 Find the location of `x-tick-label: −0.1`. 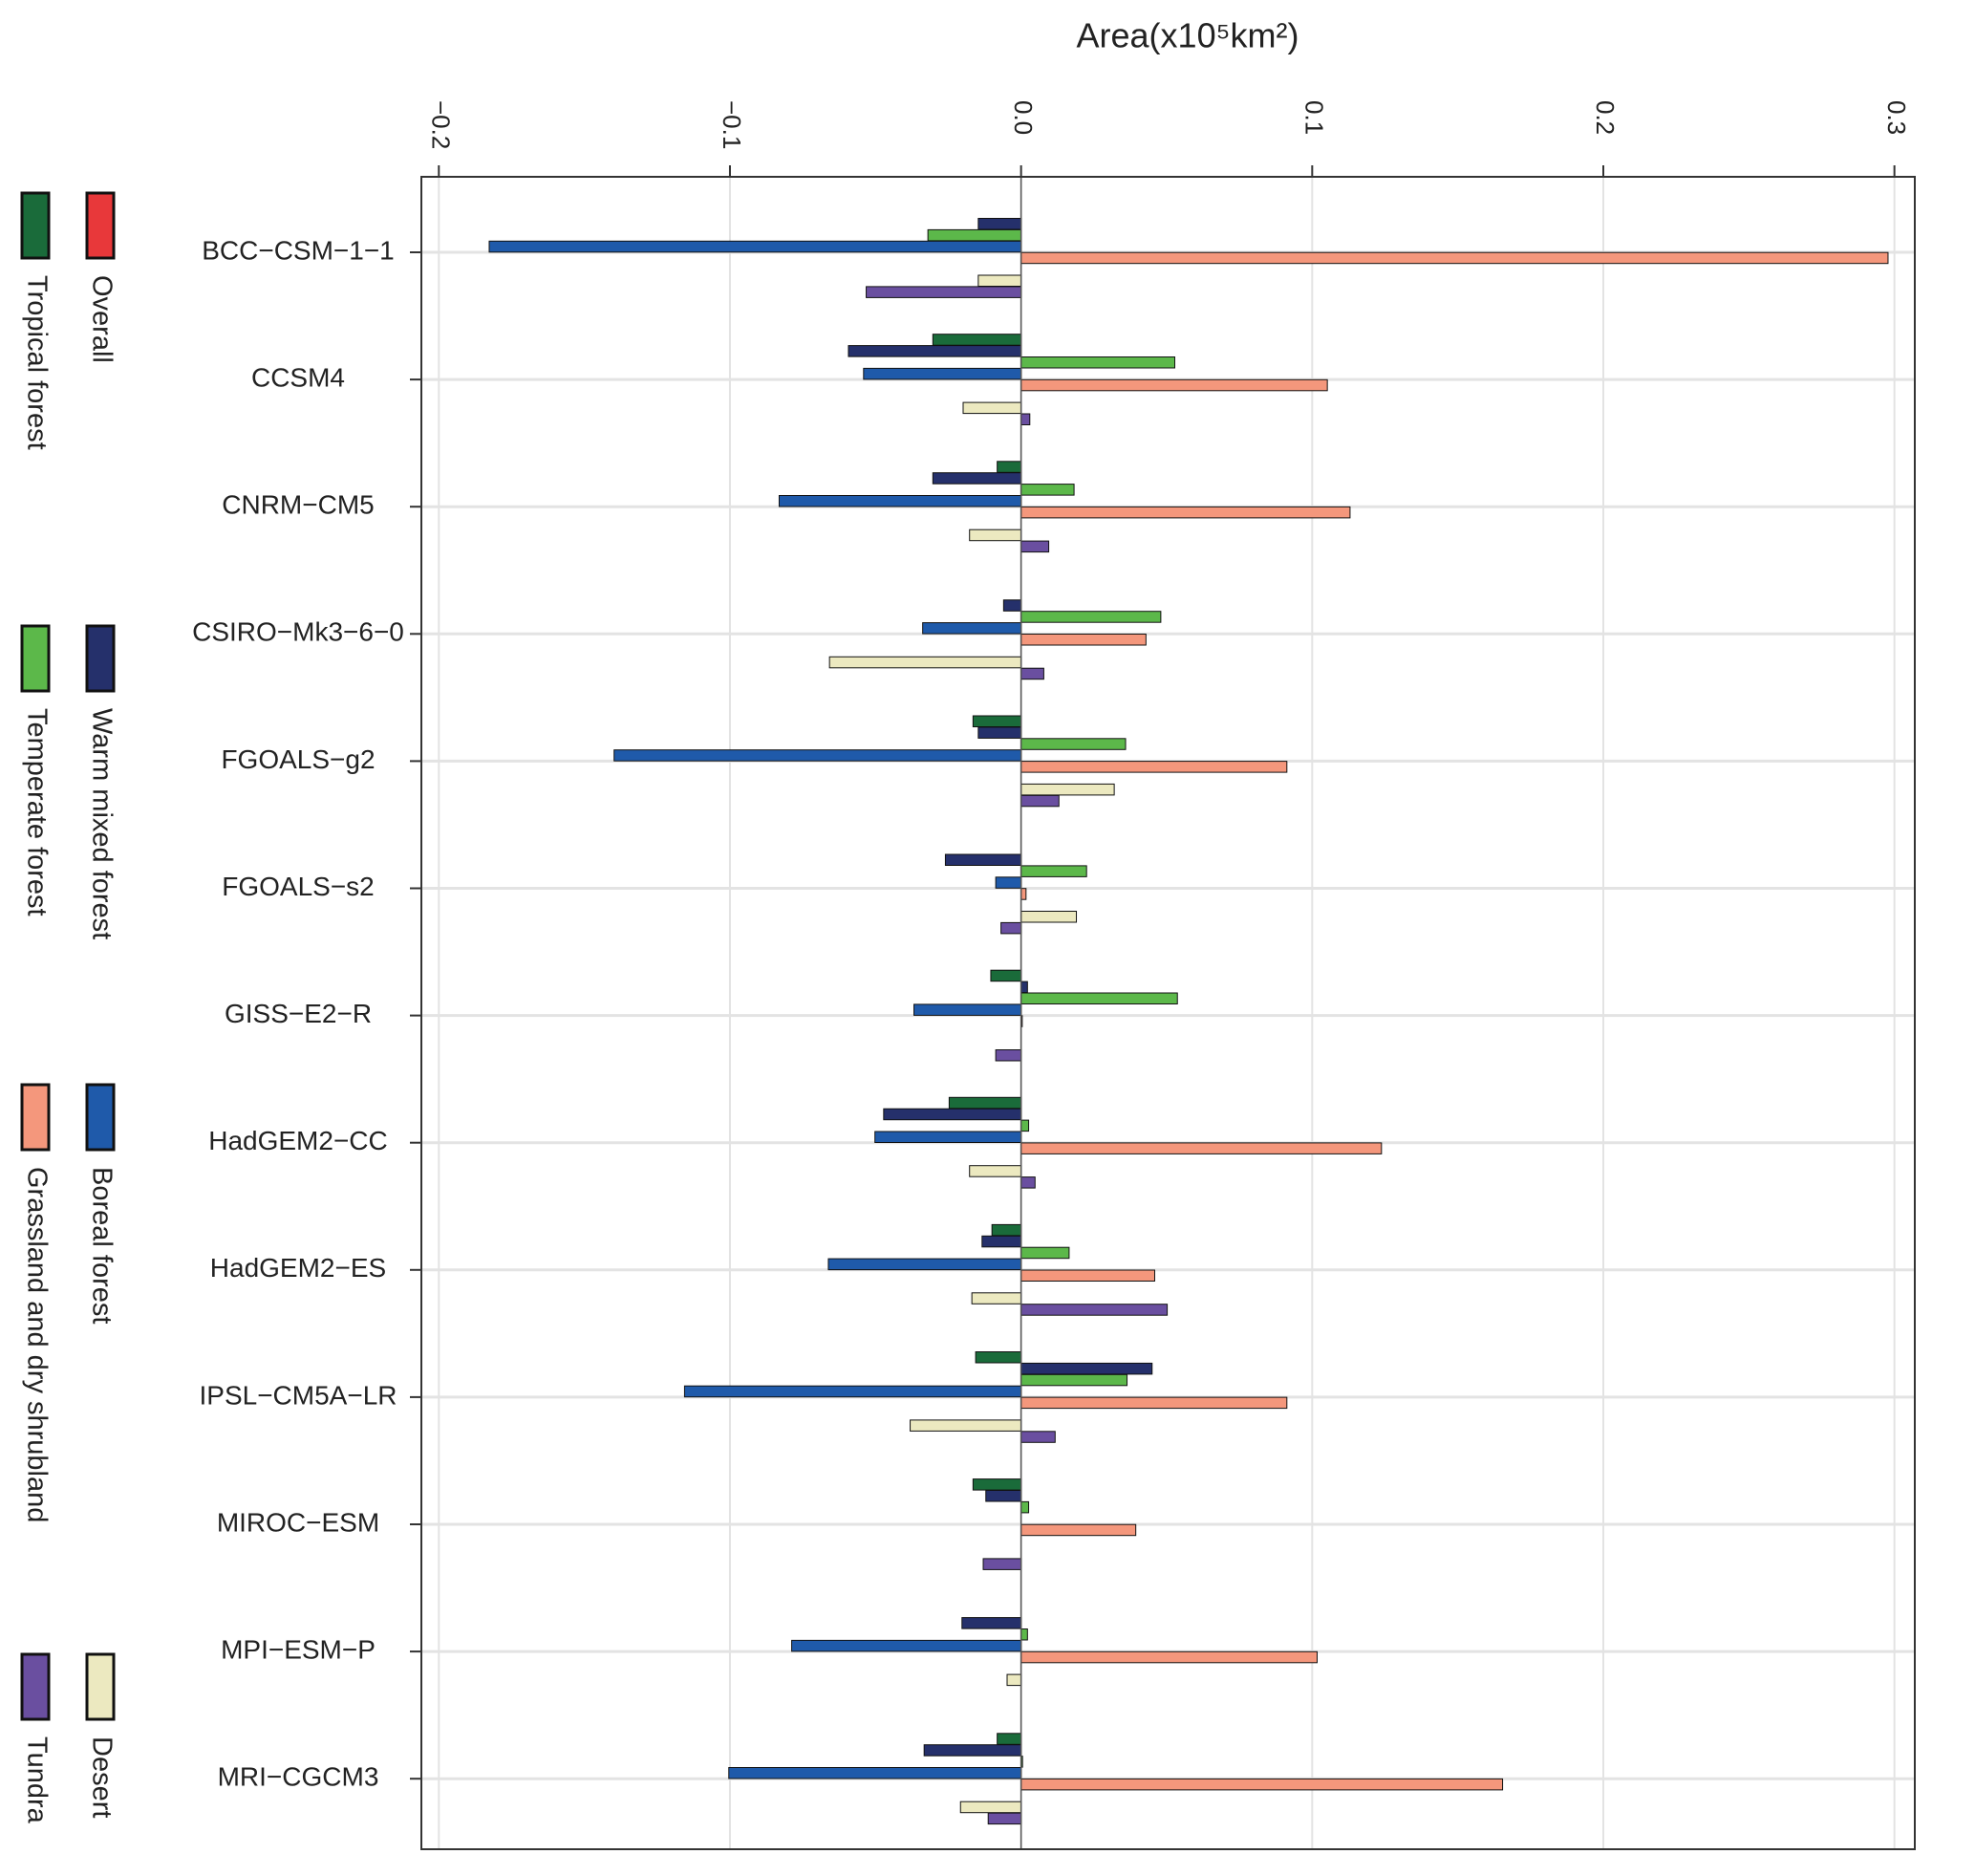

x-tick-label: −0.1 is located at coordinates (732, 125).